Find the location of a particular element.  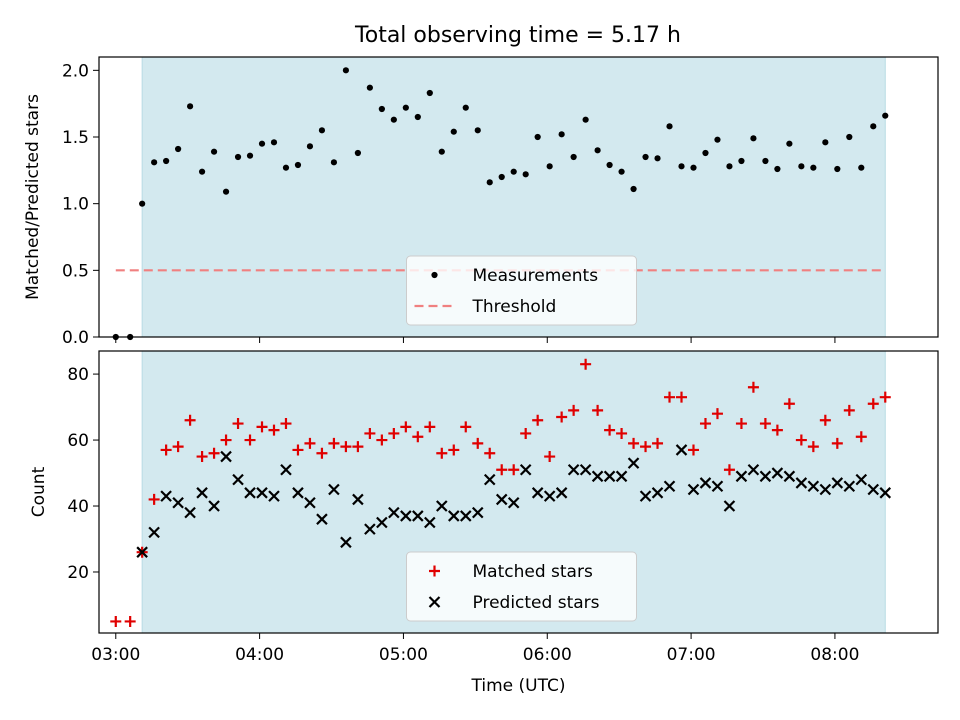

legend-dot-marker is located at coordinates (434, 275).